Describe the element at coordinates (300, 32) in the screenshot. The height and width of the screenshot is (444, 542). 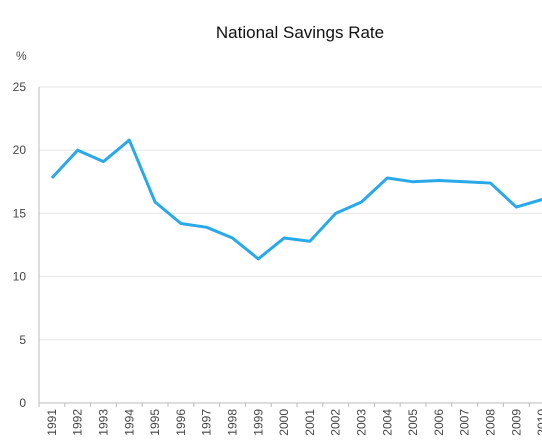
I see `chart-title: National Savings Rate` at that location.